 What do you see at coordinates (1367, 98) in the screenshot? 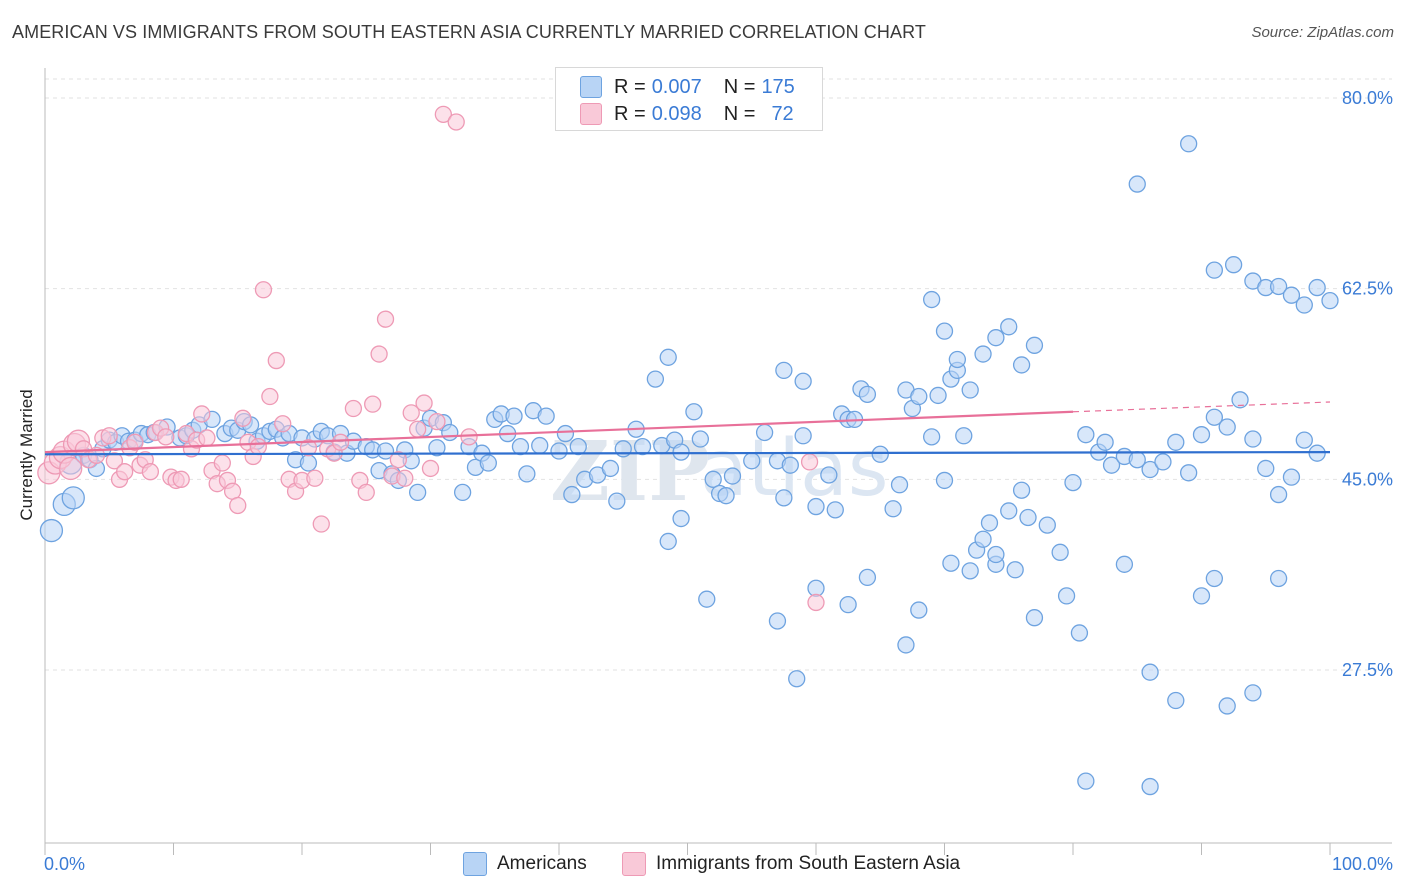
I see `y-tick-label: 80.0%` at bounding box center [1367, 98].